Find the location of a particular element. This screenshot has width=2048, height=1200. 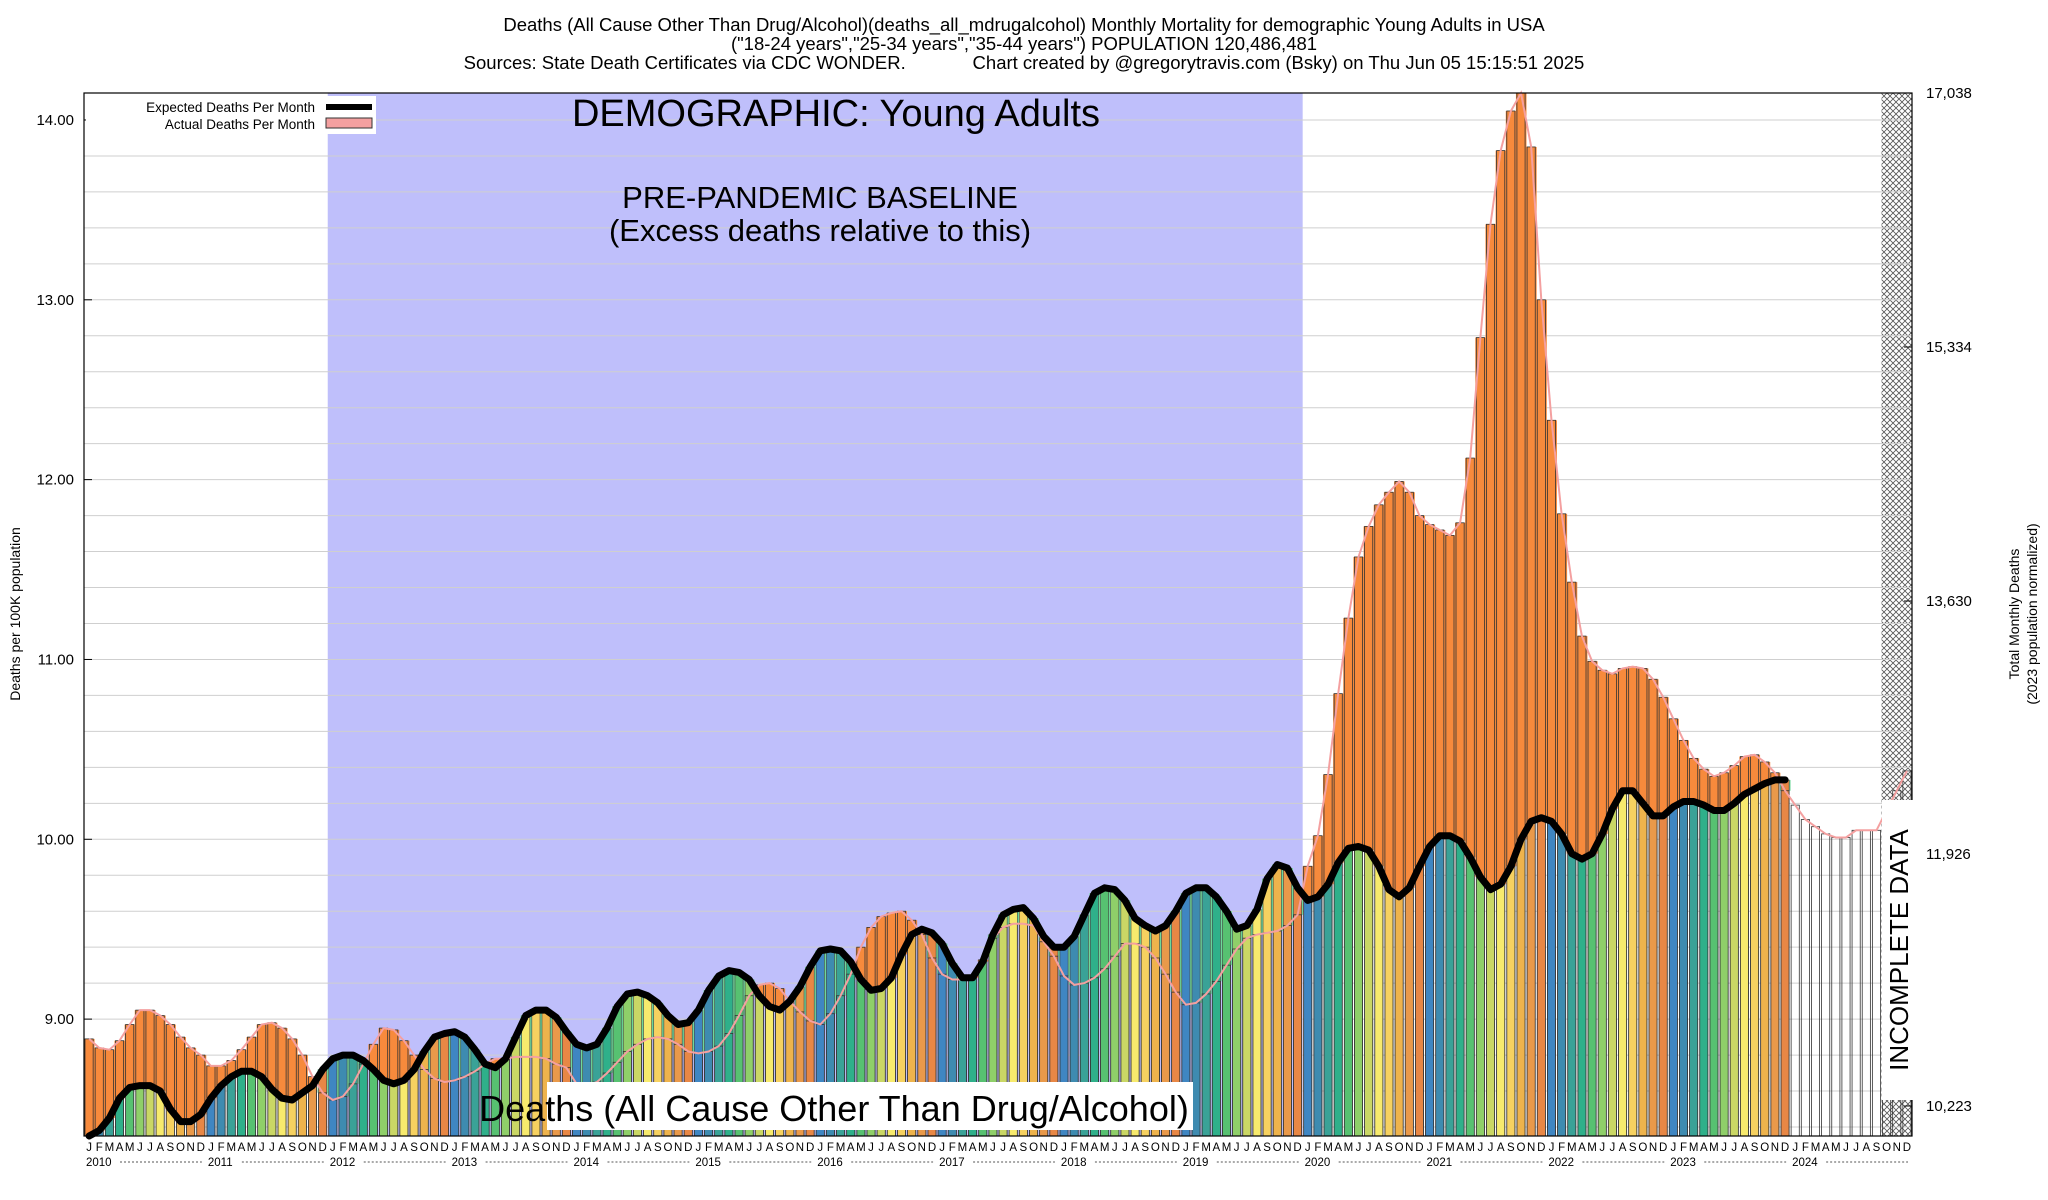

y2-tick-label: 11,926 is located at coordinates (1948, 854).